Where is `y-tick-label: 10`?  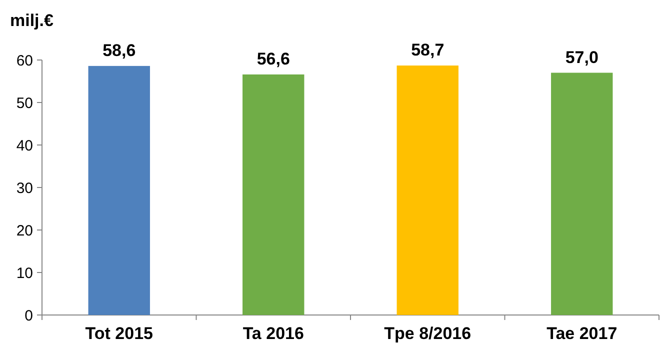
y-tick-label: 10 is located at coordinates (24, 273).